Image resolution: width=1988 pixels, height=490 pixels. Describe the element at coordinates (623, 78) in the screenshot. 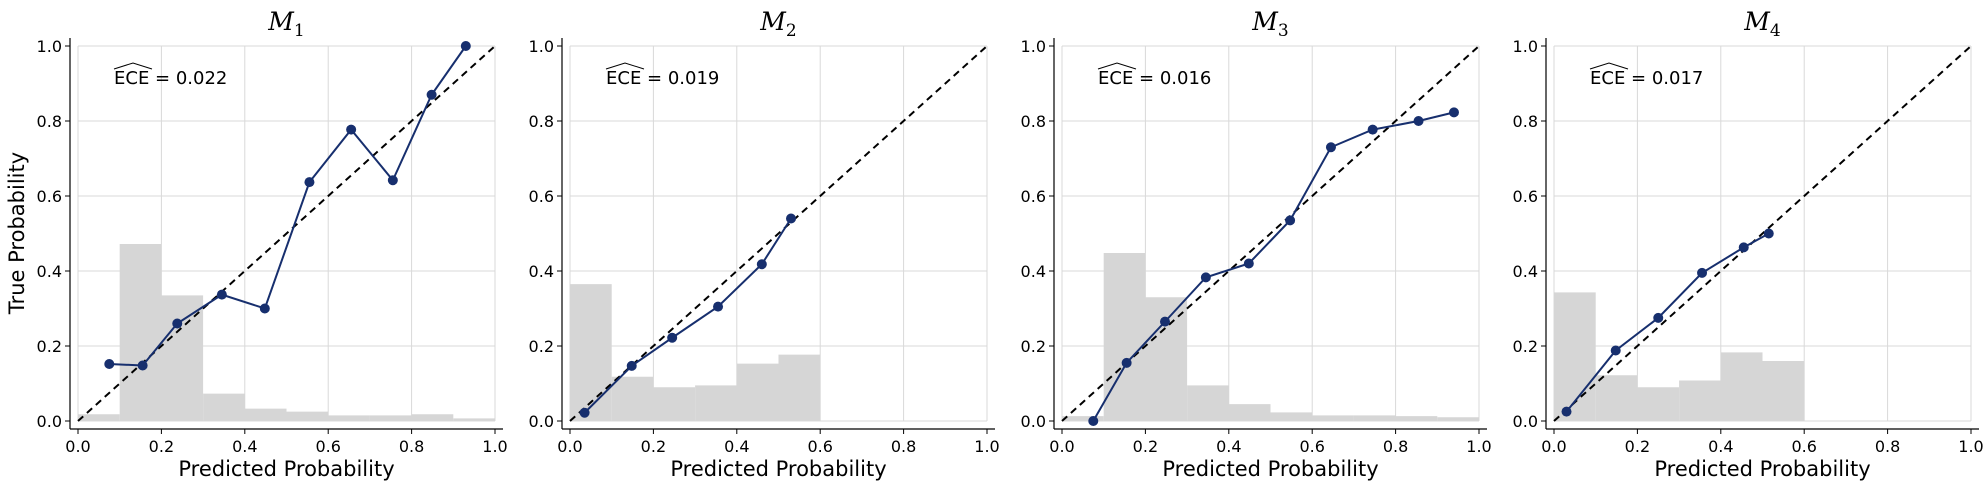

I see `ece-symbol: ECE` at that location.